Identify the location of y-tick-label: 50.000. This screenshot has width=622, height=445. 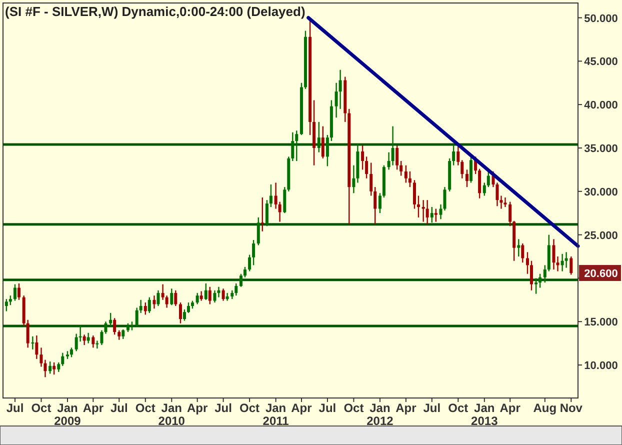
(601, 18).